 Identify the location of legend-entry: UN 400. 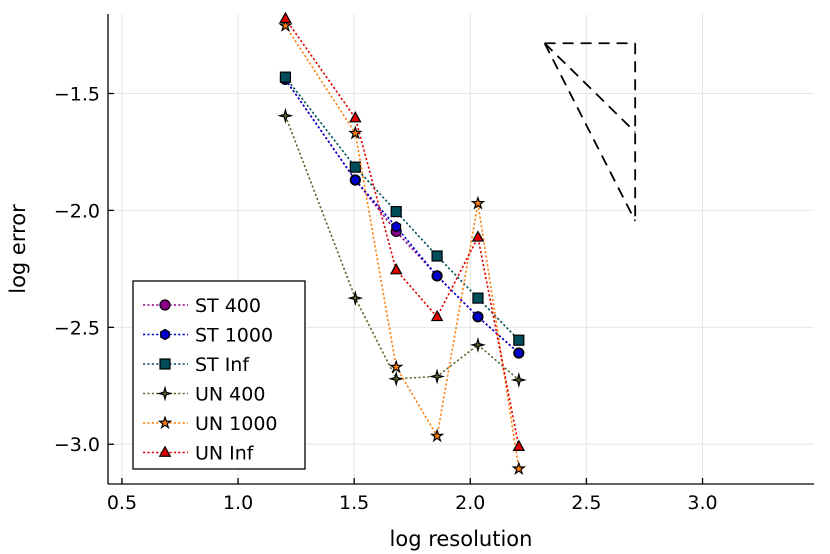
(204, 395).